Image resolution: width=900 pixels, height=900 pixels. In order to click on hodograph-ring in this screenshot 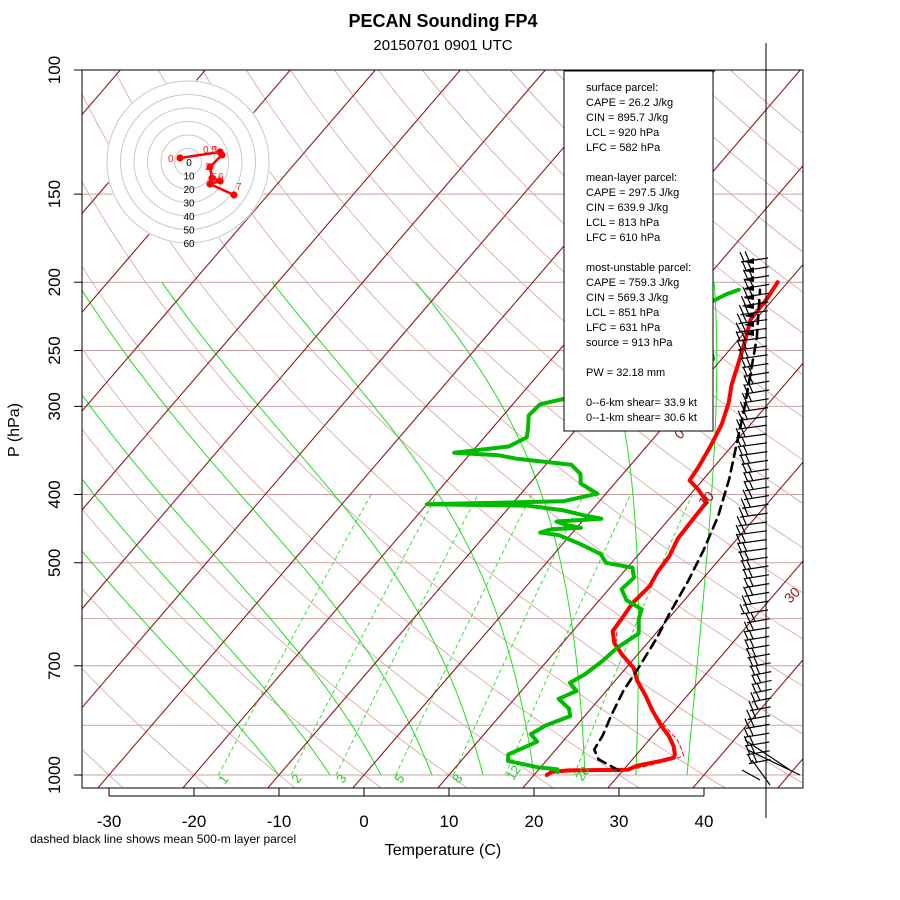, I will do `click(188, 162)`.